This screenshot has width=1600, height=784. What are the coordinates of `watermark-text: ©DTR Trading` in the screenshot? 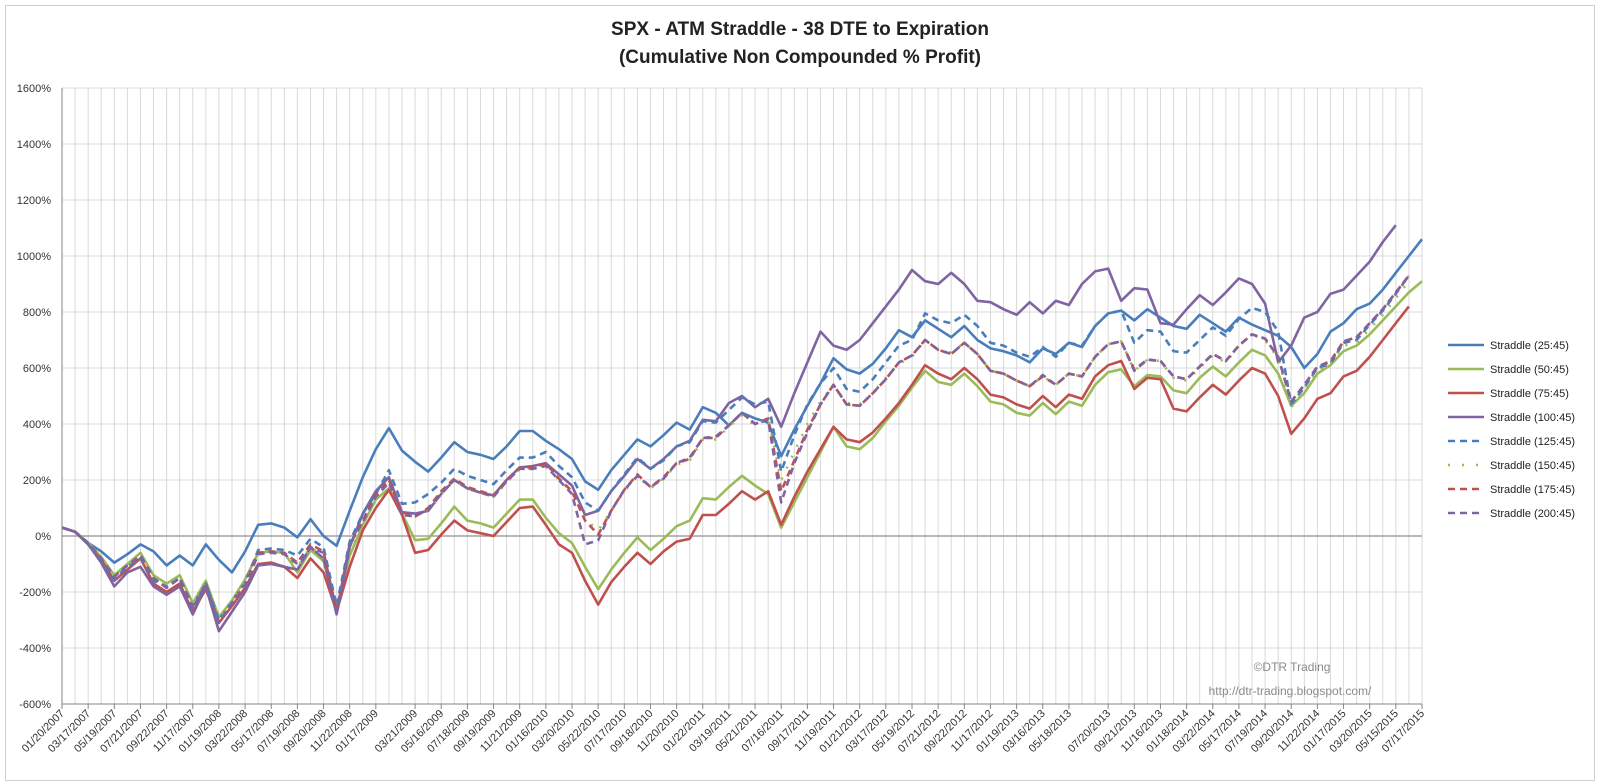 It's located at (1292, 667).